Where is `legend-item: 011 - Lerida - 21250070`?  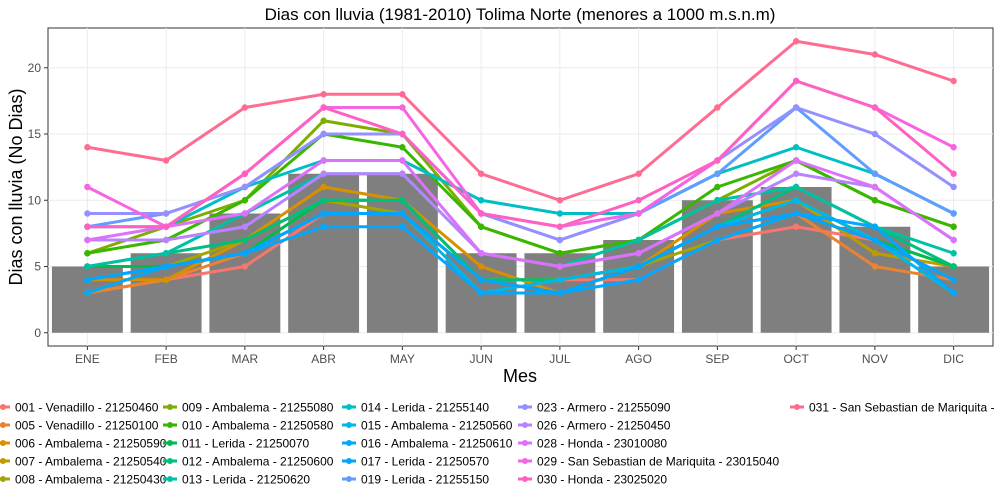
legend-item: 011 - Lerida - 21250070 is located at coordinates (236, 444).